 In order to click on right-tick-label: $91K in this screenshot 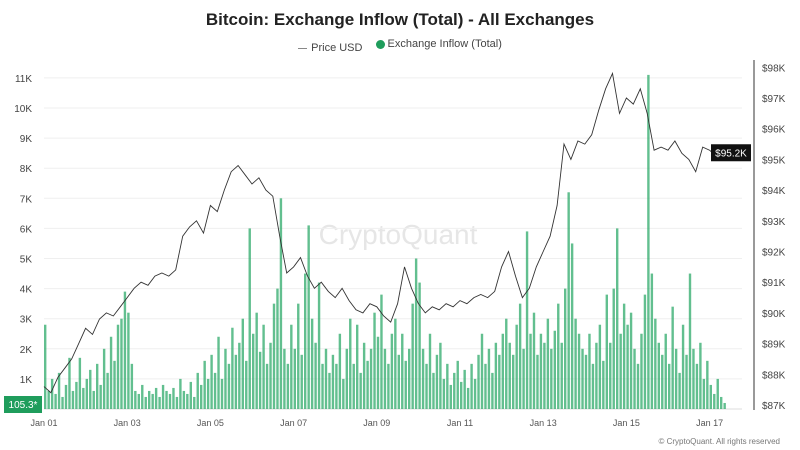, I will do `click(774, 283)`.